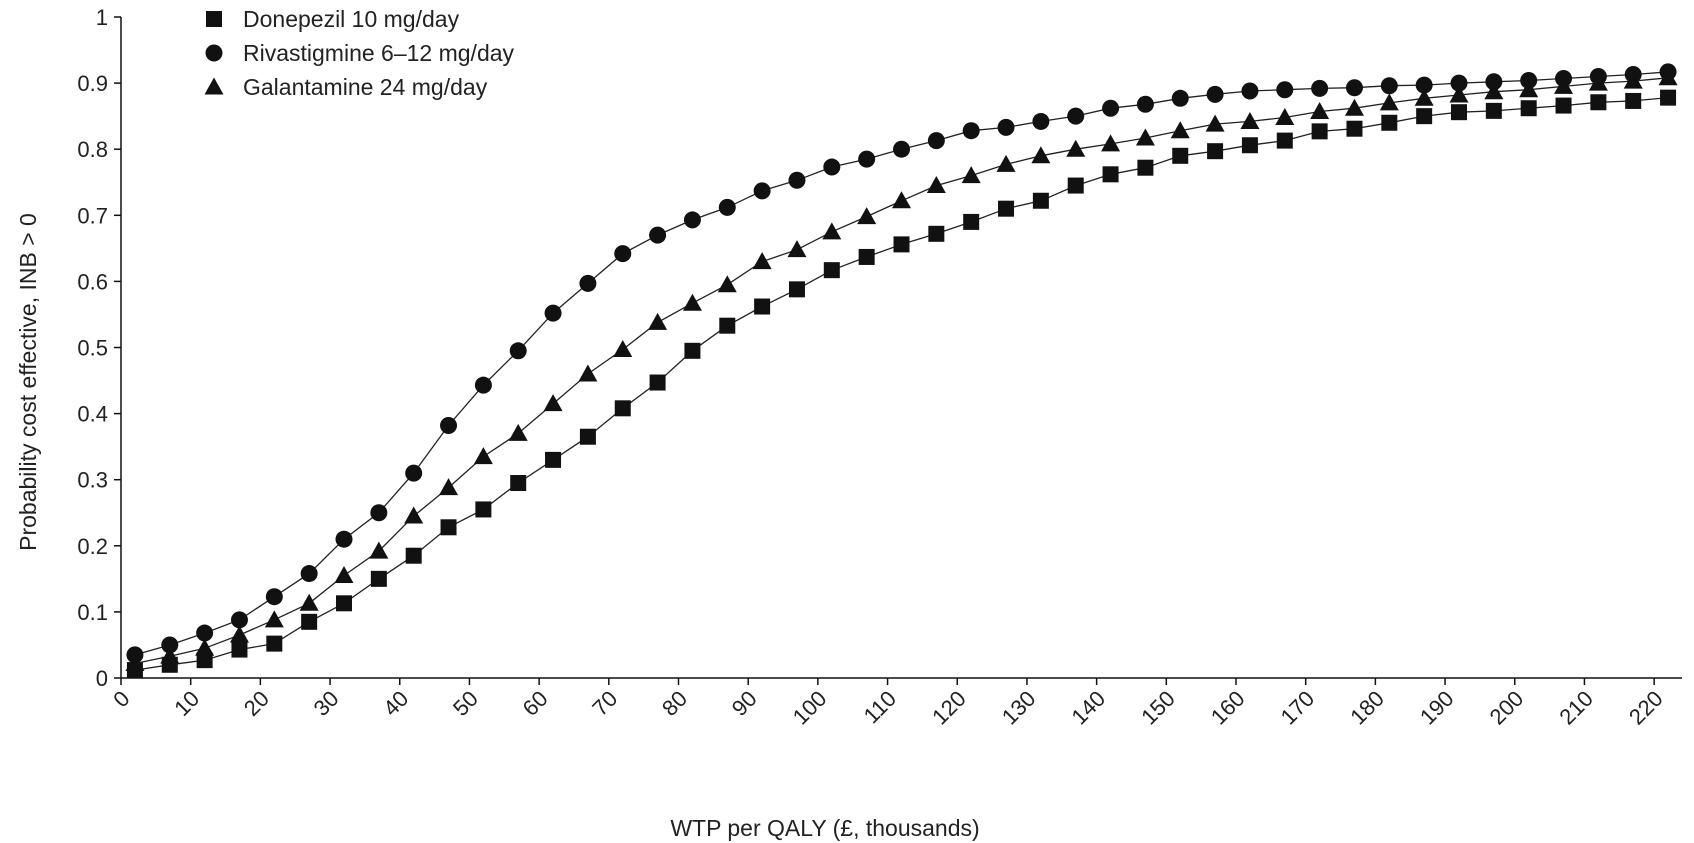 This screenshot has height=843, width=1694. What do you see at coordinates (121, 699) in the screenshot?
I see `x-tick-label: 0` at bounding box center [121, 699].